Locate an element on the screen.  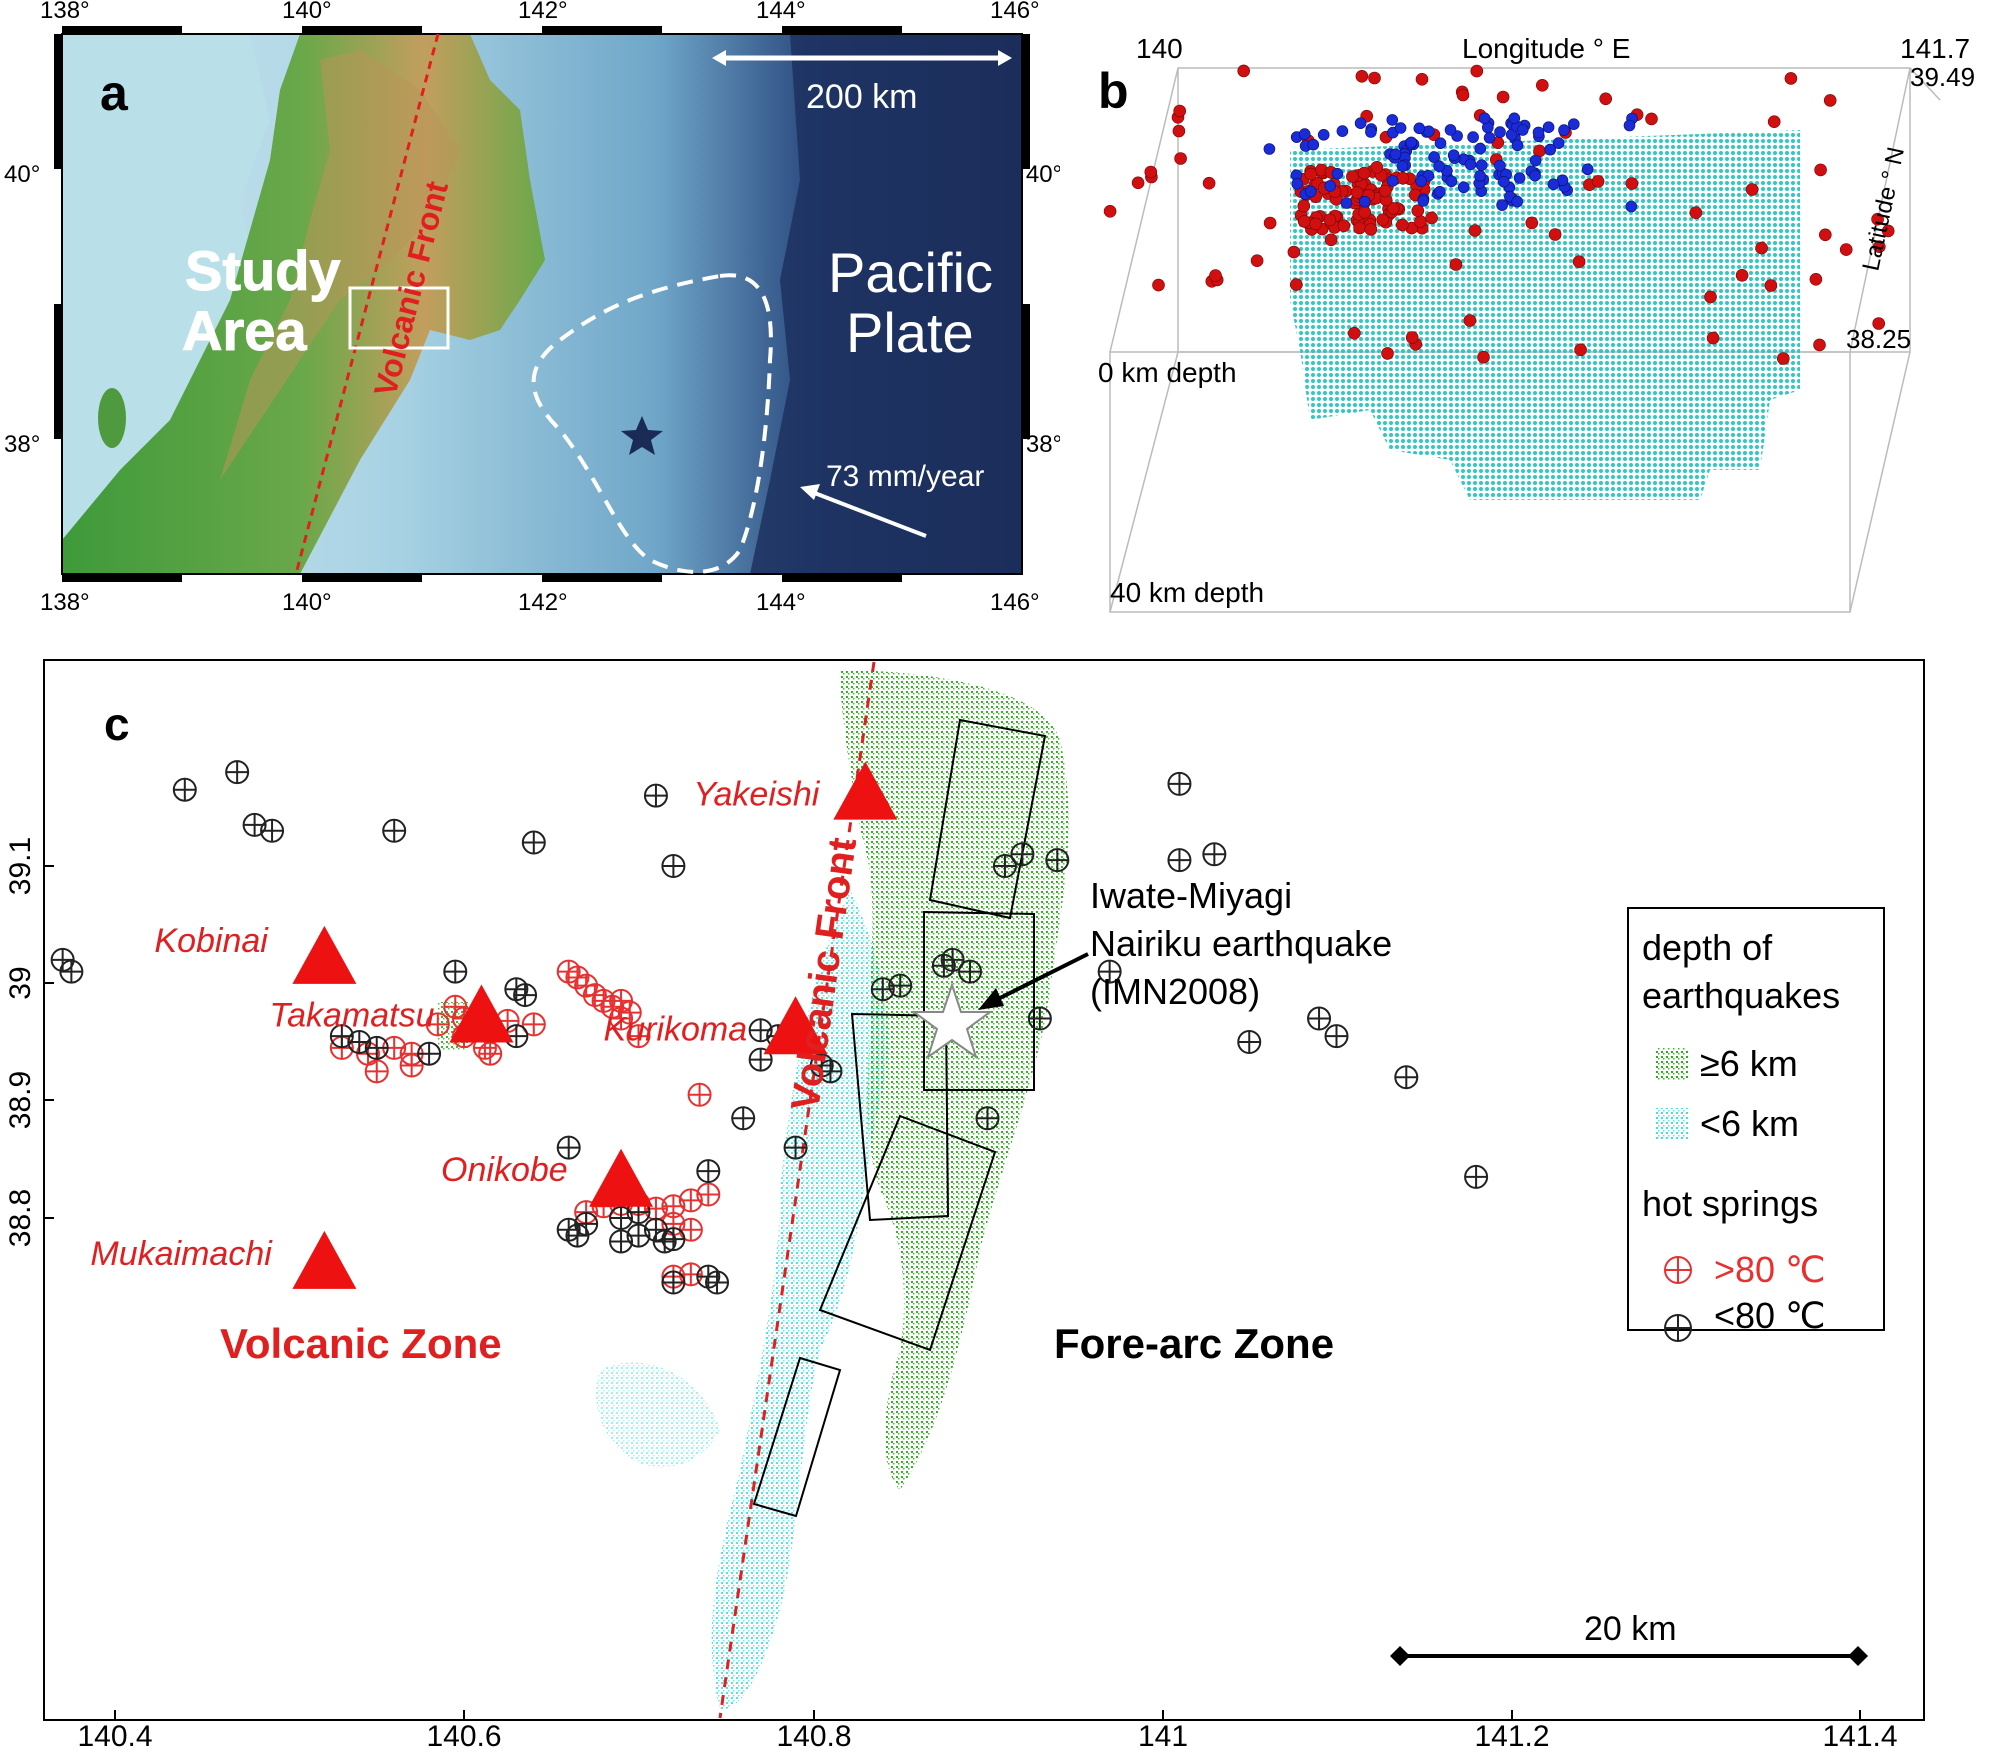
panel-a-land-relief is located at coordinates (340, 265).